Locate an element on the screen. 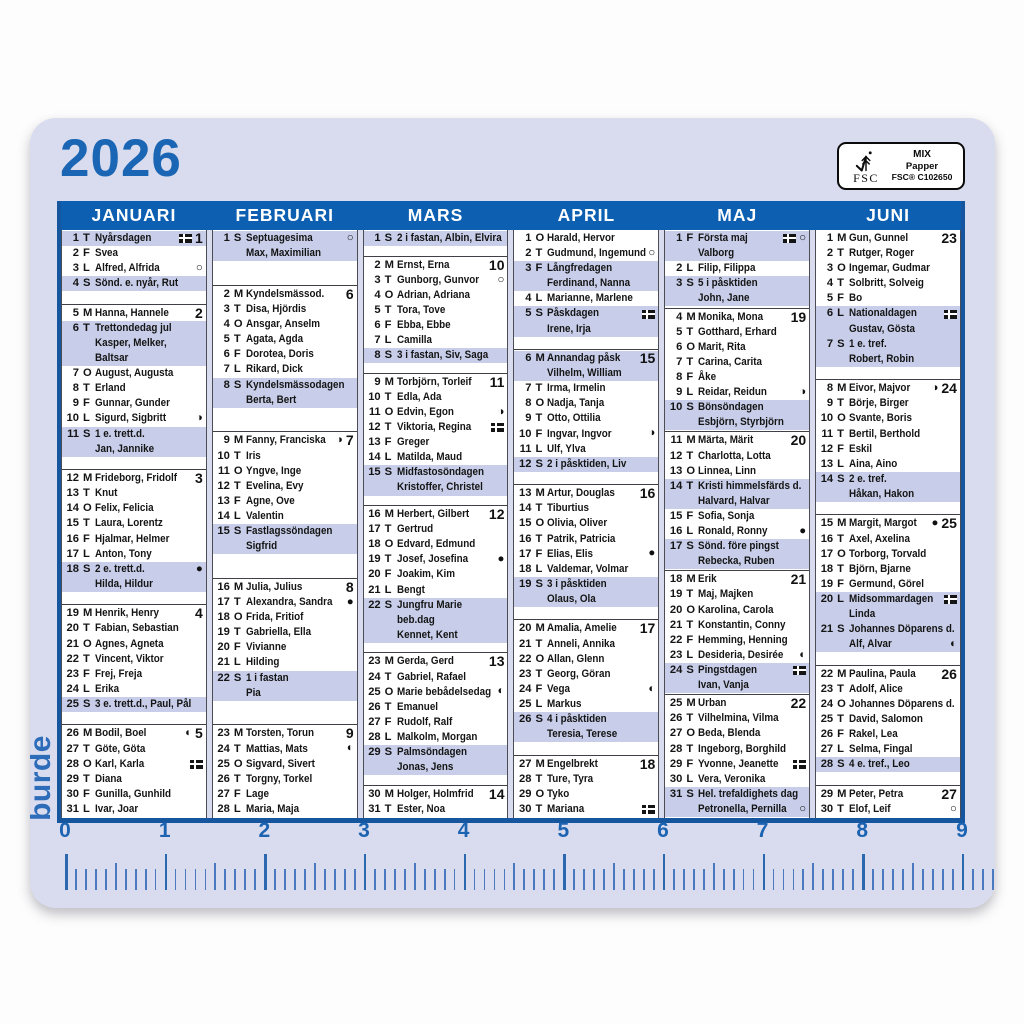 Image resolution: width=1024 pixels, height=1024 pixels. day-number: 17 is located at coordinates (676, 546).